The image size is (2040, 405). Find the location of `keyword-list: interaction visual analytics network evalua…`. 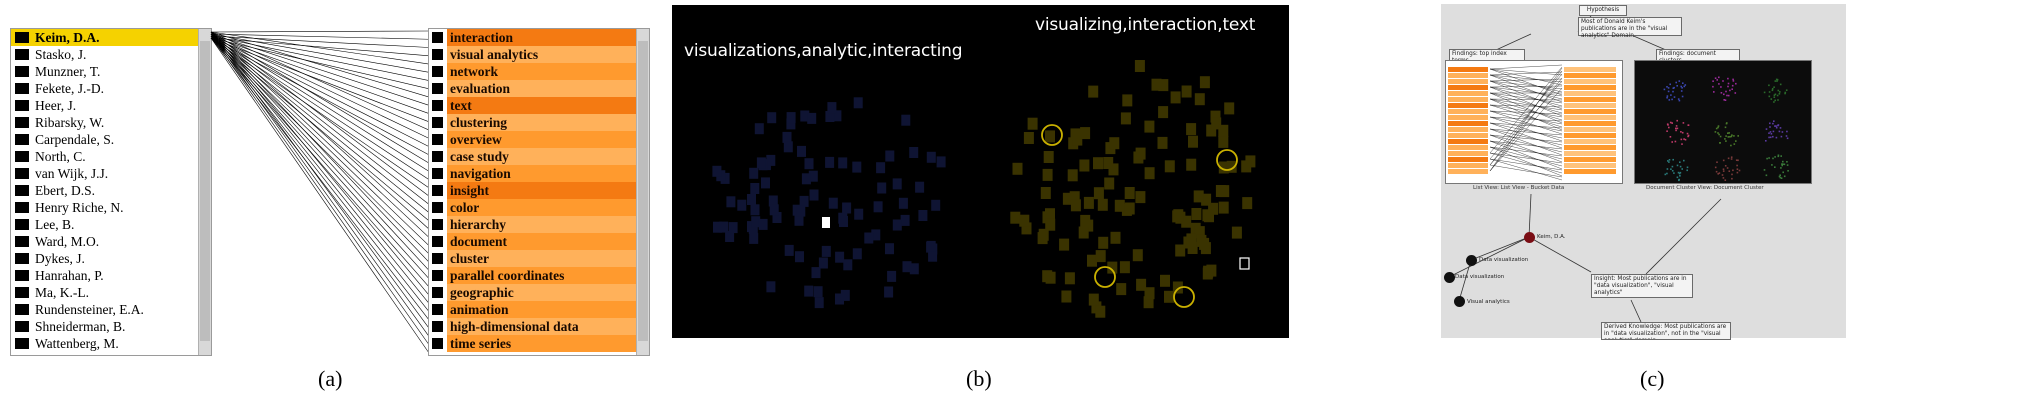

keyword-list: interaction visual analytics network evalua… is located at coordinates (539, 192).